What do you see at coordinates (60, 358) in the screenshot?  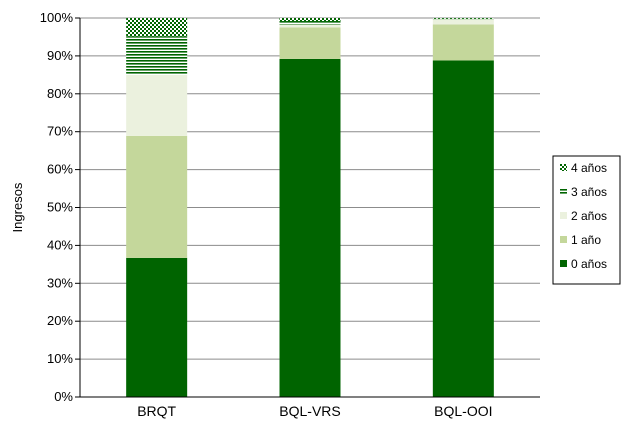 I see `y-tick-label: 10%` at bounding box center [60, 358].